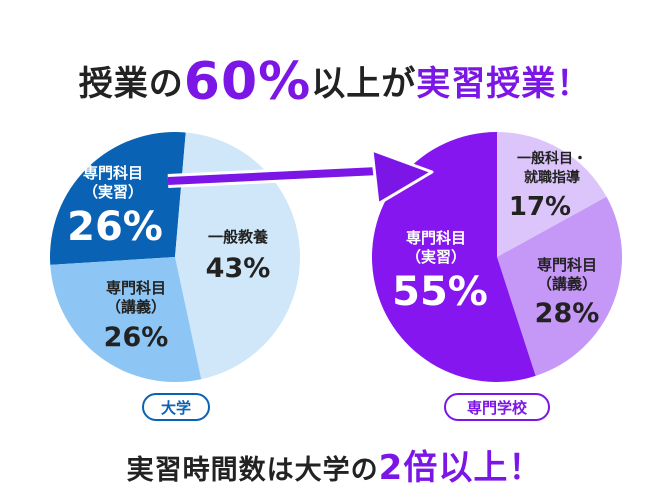 The image size is (670, 500). I want to click on pie-slice-voc-lecture, so click(560, 286).